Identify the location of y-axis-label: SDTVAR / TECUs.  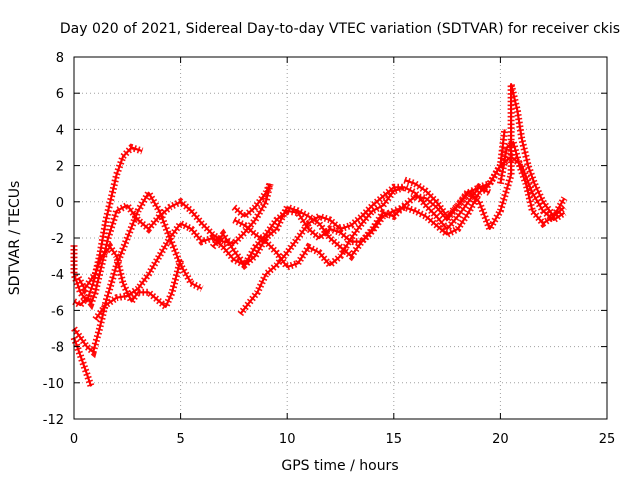
(15, 238).